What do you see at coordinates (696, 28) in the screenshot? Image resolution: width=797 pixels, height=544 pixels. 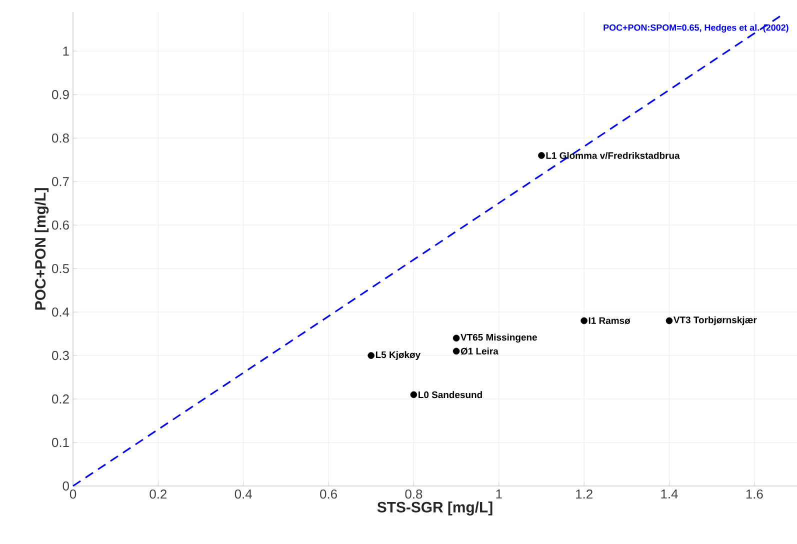 I see `annotation: POC+PON:SPOM=0.65, Hedges et al. (2002)` at bounding box center [696, 28].